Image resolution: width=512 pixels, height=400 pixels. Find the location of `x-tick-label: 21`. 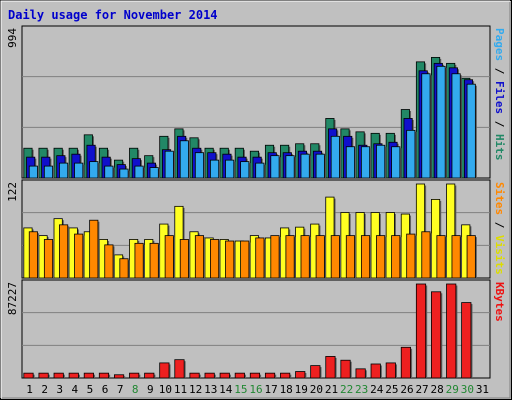

x-tick-label: 21 is located at coordinates (331, 389).